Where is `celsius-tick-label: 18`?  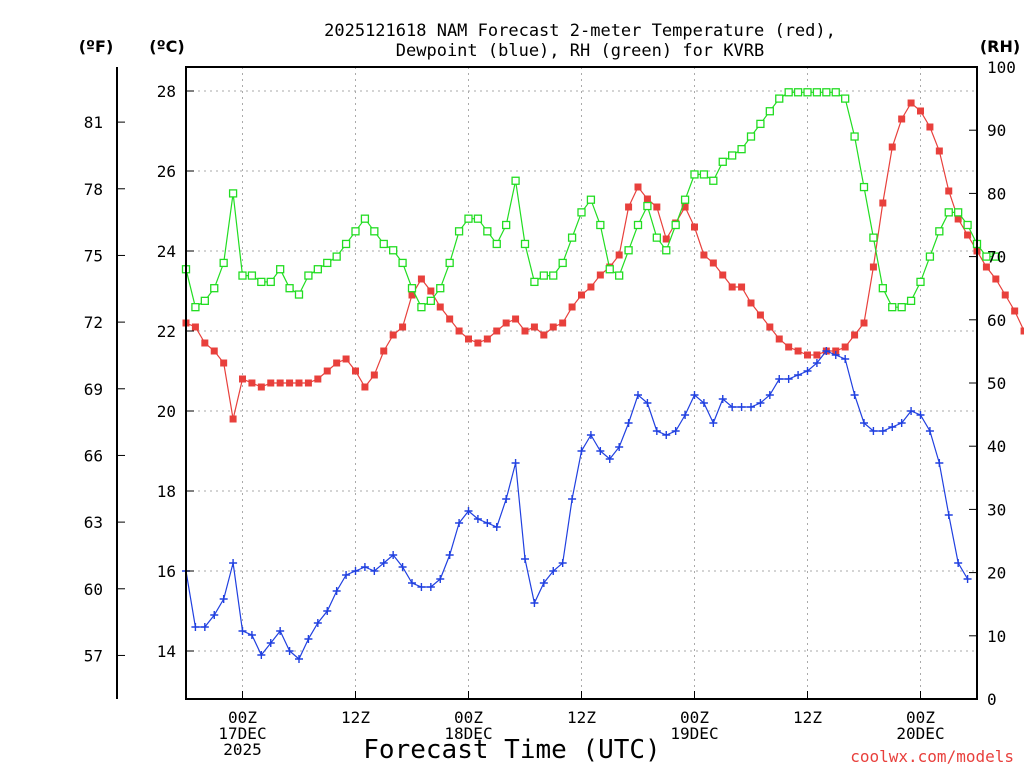 celsius-tick-label: 18 is located at coordinates (166, 491).